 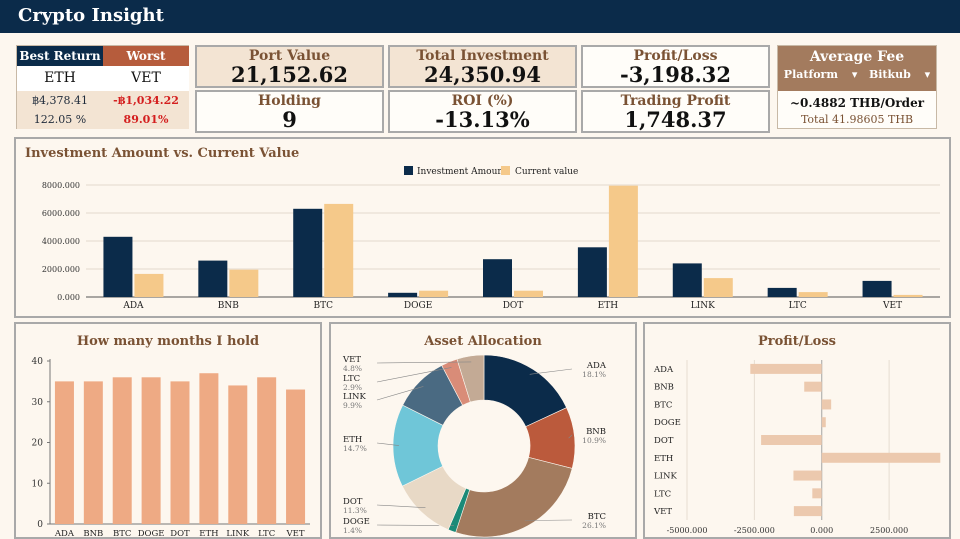 What do you see at coordinates (354, 397) in the screenshot?
I see `slice-label: LINK` at bounding box center [354, 397].